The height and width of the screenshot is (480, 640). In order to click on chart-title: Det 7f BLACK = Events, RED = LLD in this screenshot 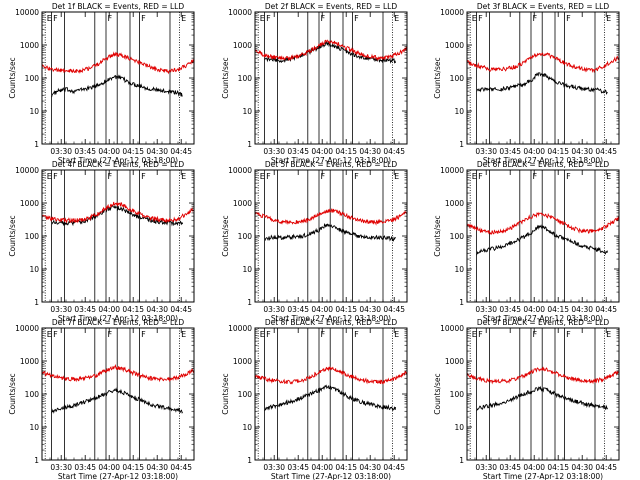, I will do `click(118, 322)`.